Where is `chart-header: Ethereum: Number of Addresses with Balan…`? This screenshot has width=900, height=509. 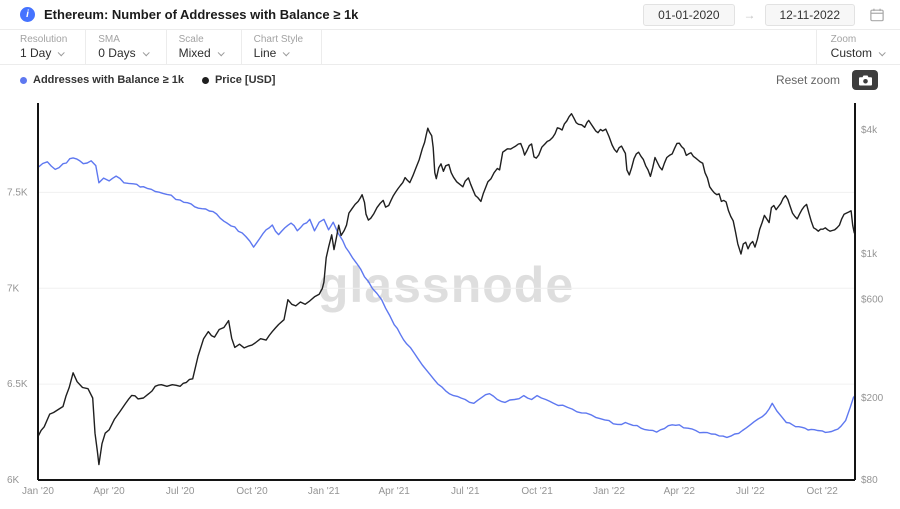
chart-header: Ethereum: Number of Addresses with Balan… is located at coordinates (450, 15).